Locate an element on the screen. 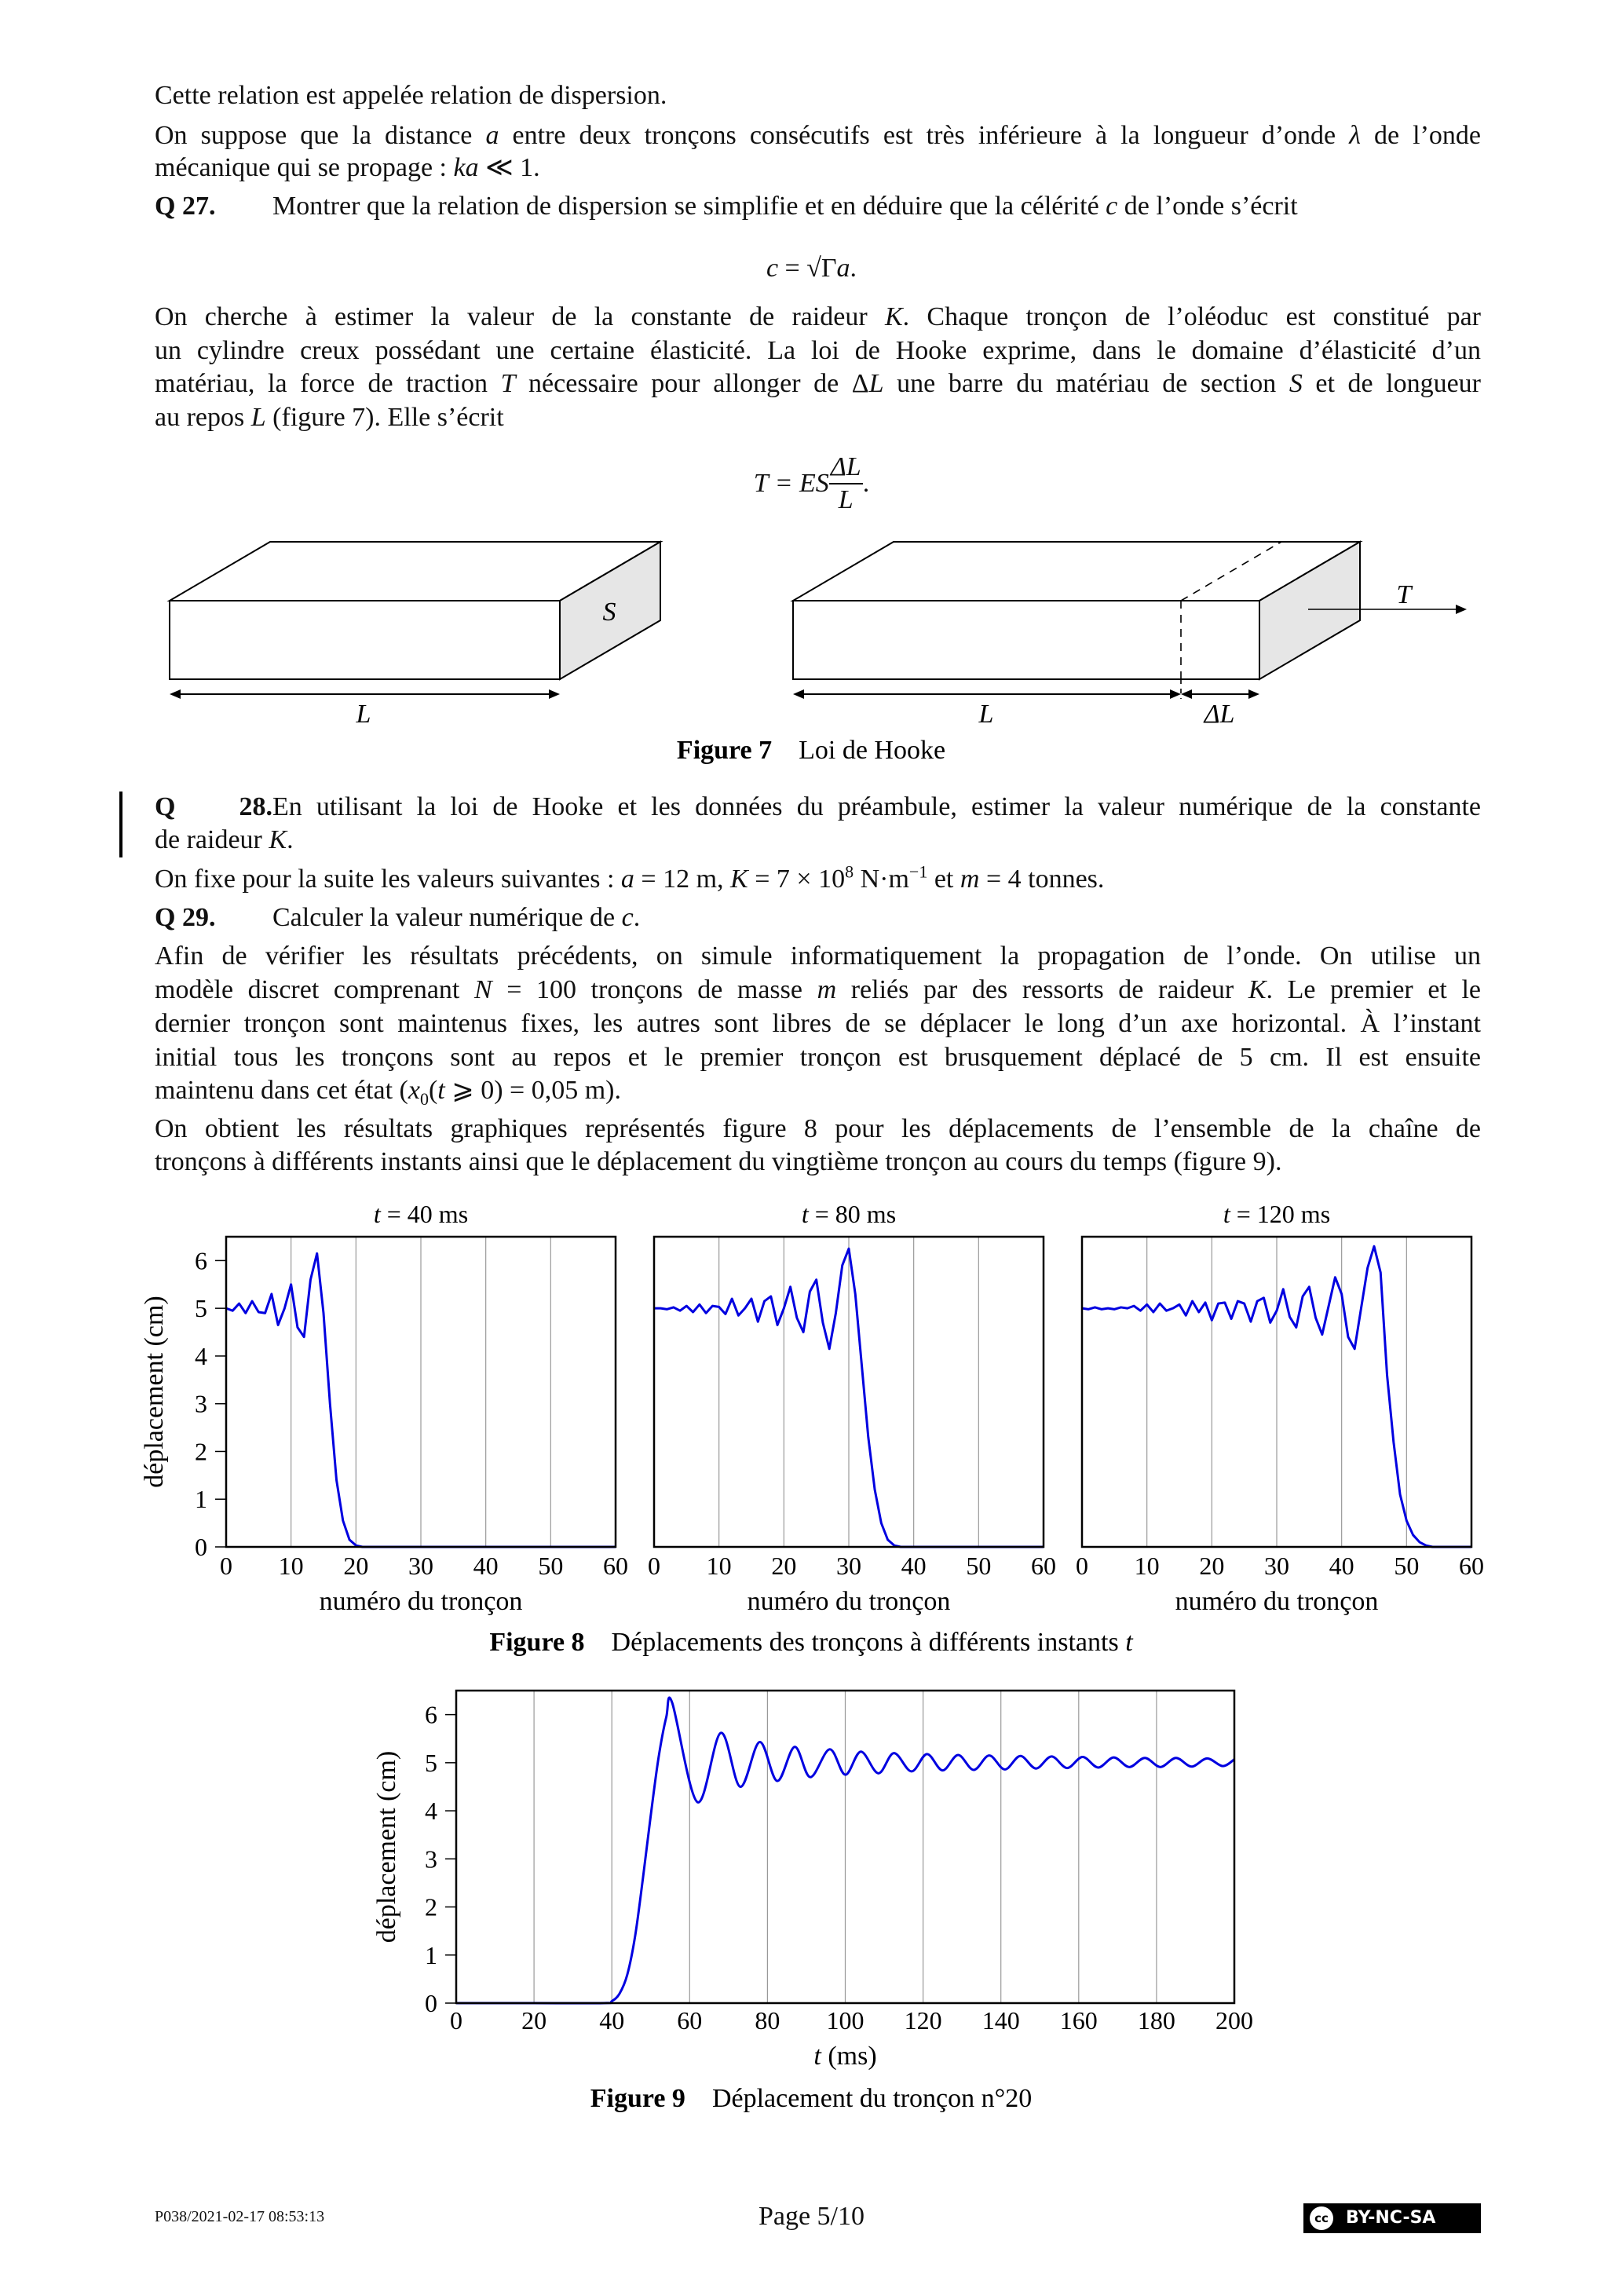 Image resolution: width=1623 pixels, height=2296 pixels. label-L-right: L is located at coordinates (986, 714).